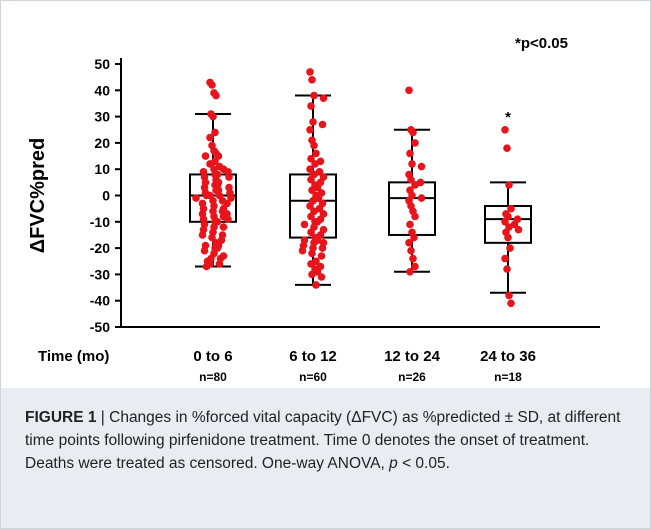  What do you see at coordinates (508, 117) in the screenshot?
I see `significance-asterisk: *` at bounding box center [508, 117].